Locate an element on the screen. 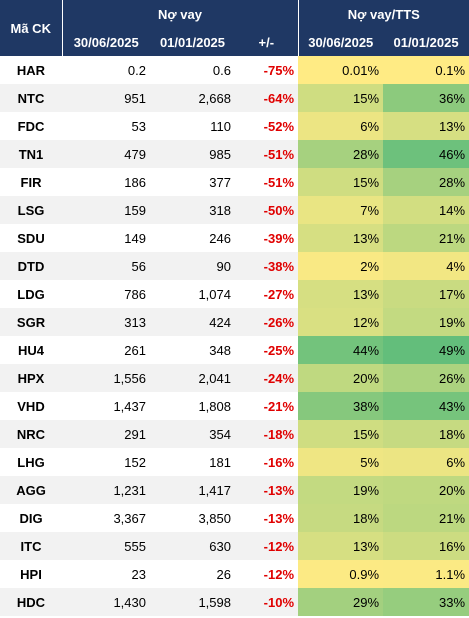 The width and height of the screenshot is (469, 618). debt: 479 is located at coordinates (106, 154).